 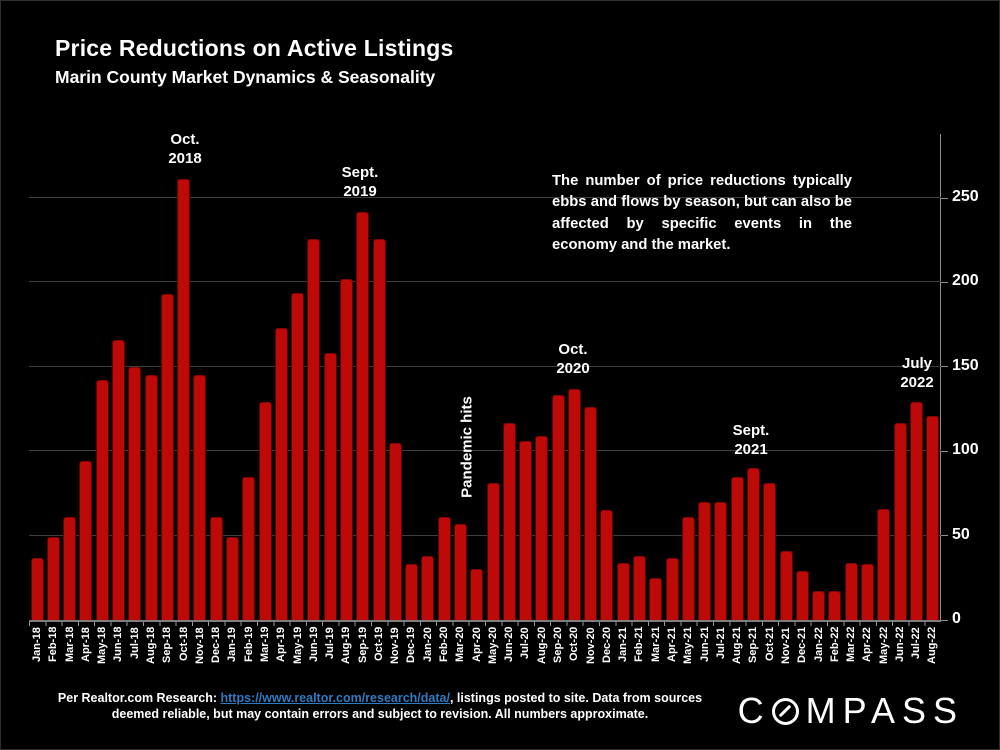 I want to click on x-tick-label-Apr-20: Apr-20, so click(x=476, y=644).